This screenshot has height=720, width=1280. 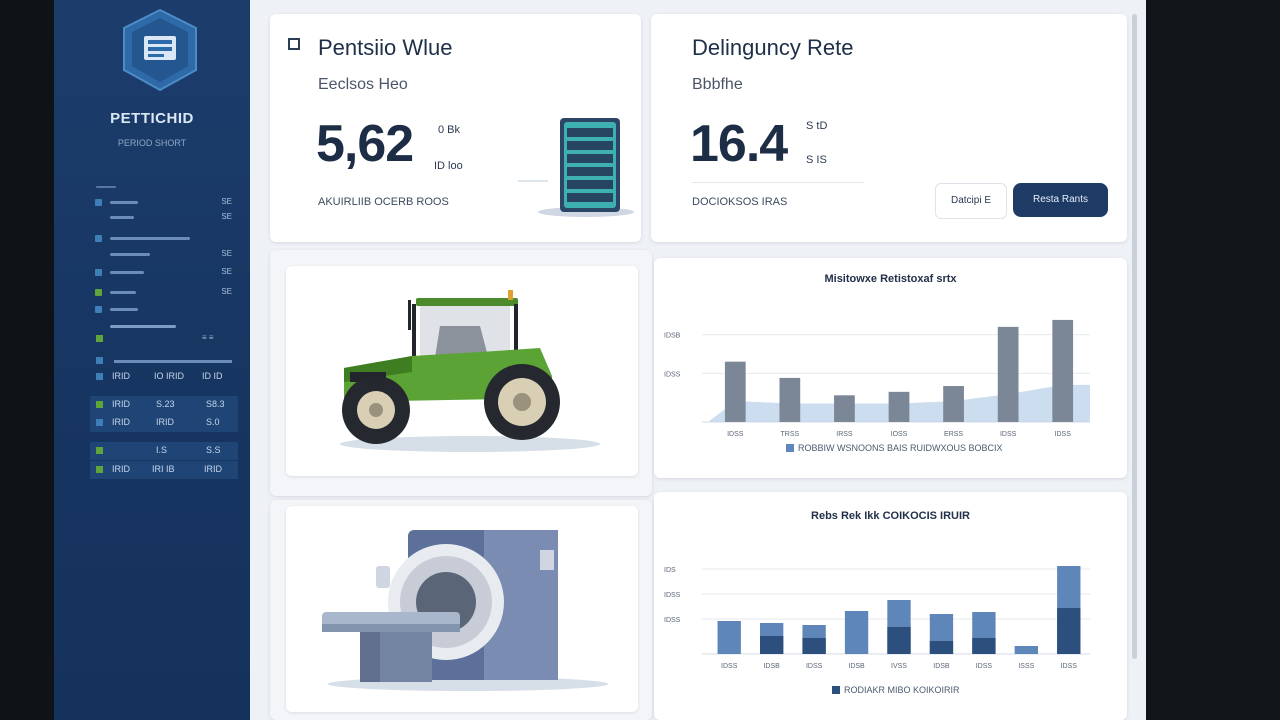 What do you see at coordinates (212, 376) in the screenshot?
I see `table-cell: ID ID` at bounding box center [212, 376].